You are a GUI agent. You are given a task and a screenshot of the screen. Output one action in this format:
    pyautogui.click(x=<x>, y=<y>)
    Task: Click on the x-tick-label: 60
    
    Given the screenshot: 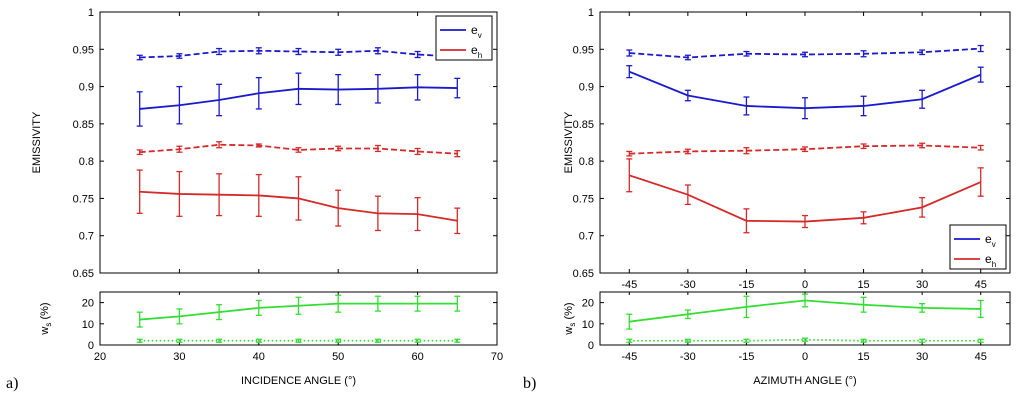 What is the action you would take?
    pyautogui.click(x=417, y=357)
    